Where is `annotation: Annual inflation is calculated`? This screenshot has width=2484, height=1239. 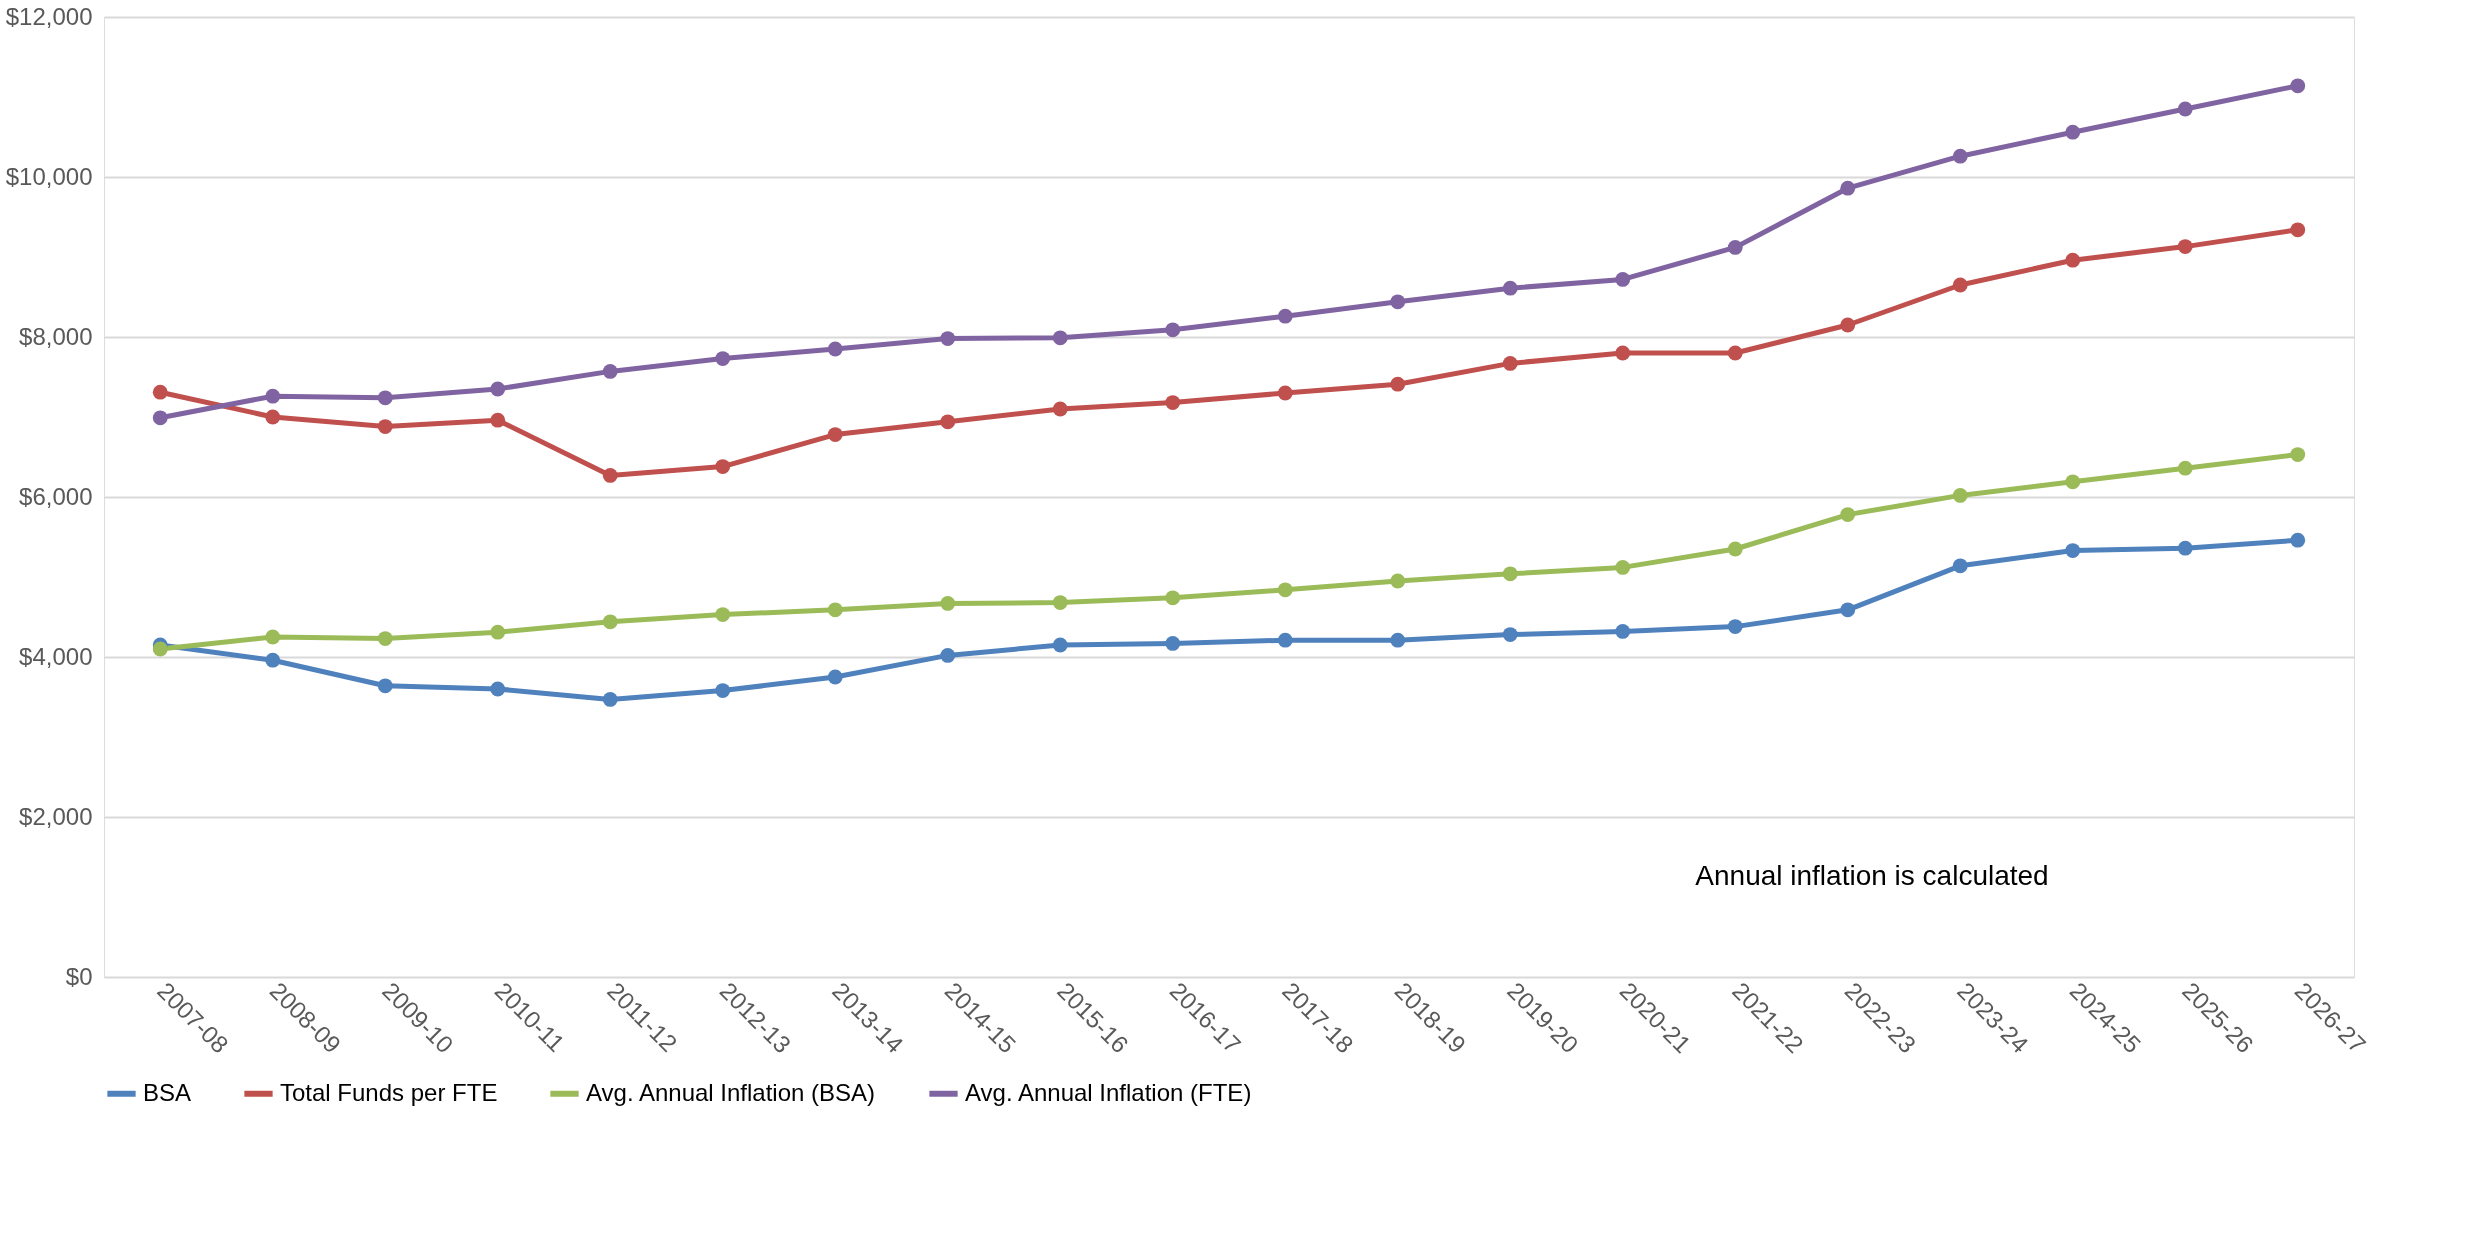 annotation: Annual inflation is calculated is located at coordinates (1872, 875).